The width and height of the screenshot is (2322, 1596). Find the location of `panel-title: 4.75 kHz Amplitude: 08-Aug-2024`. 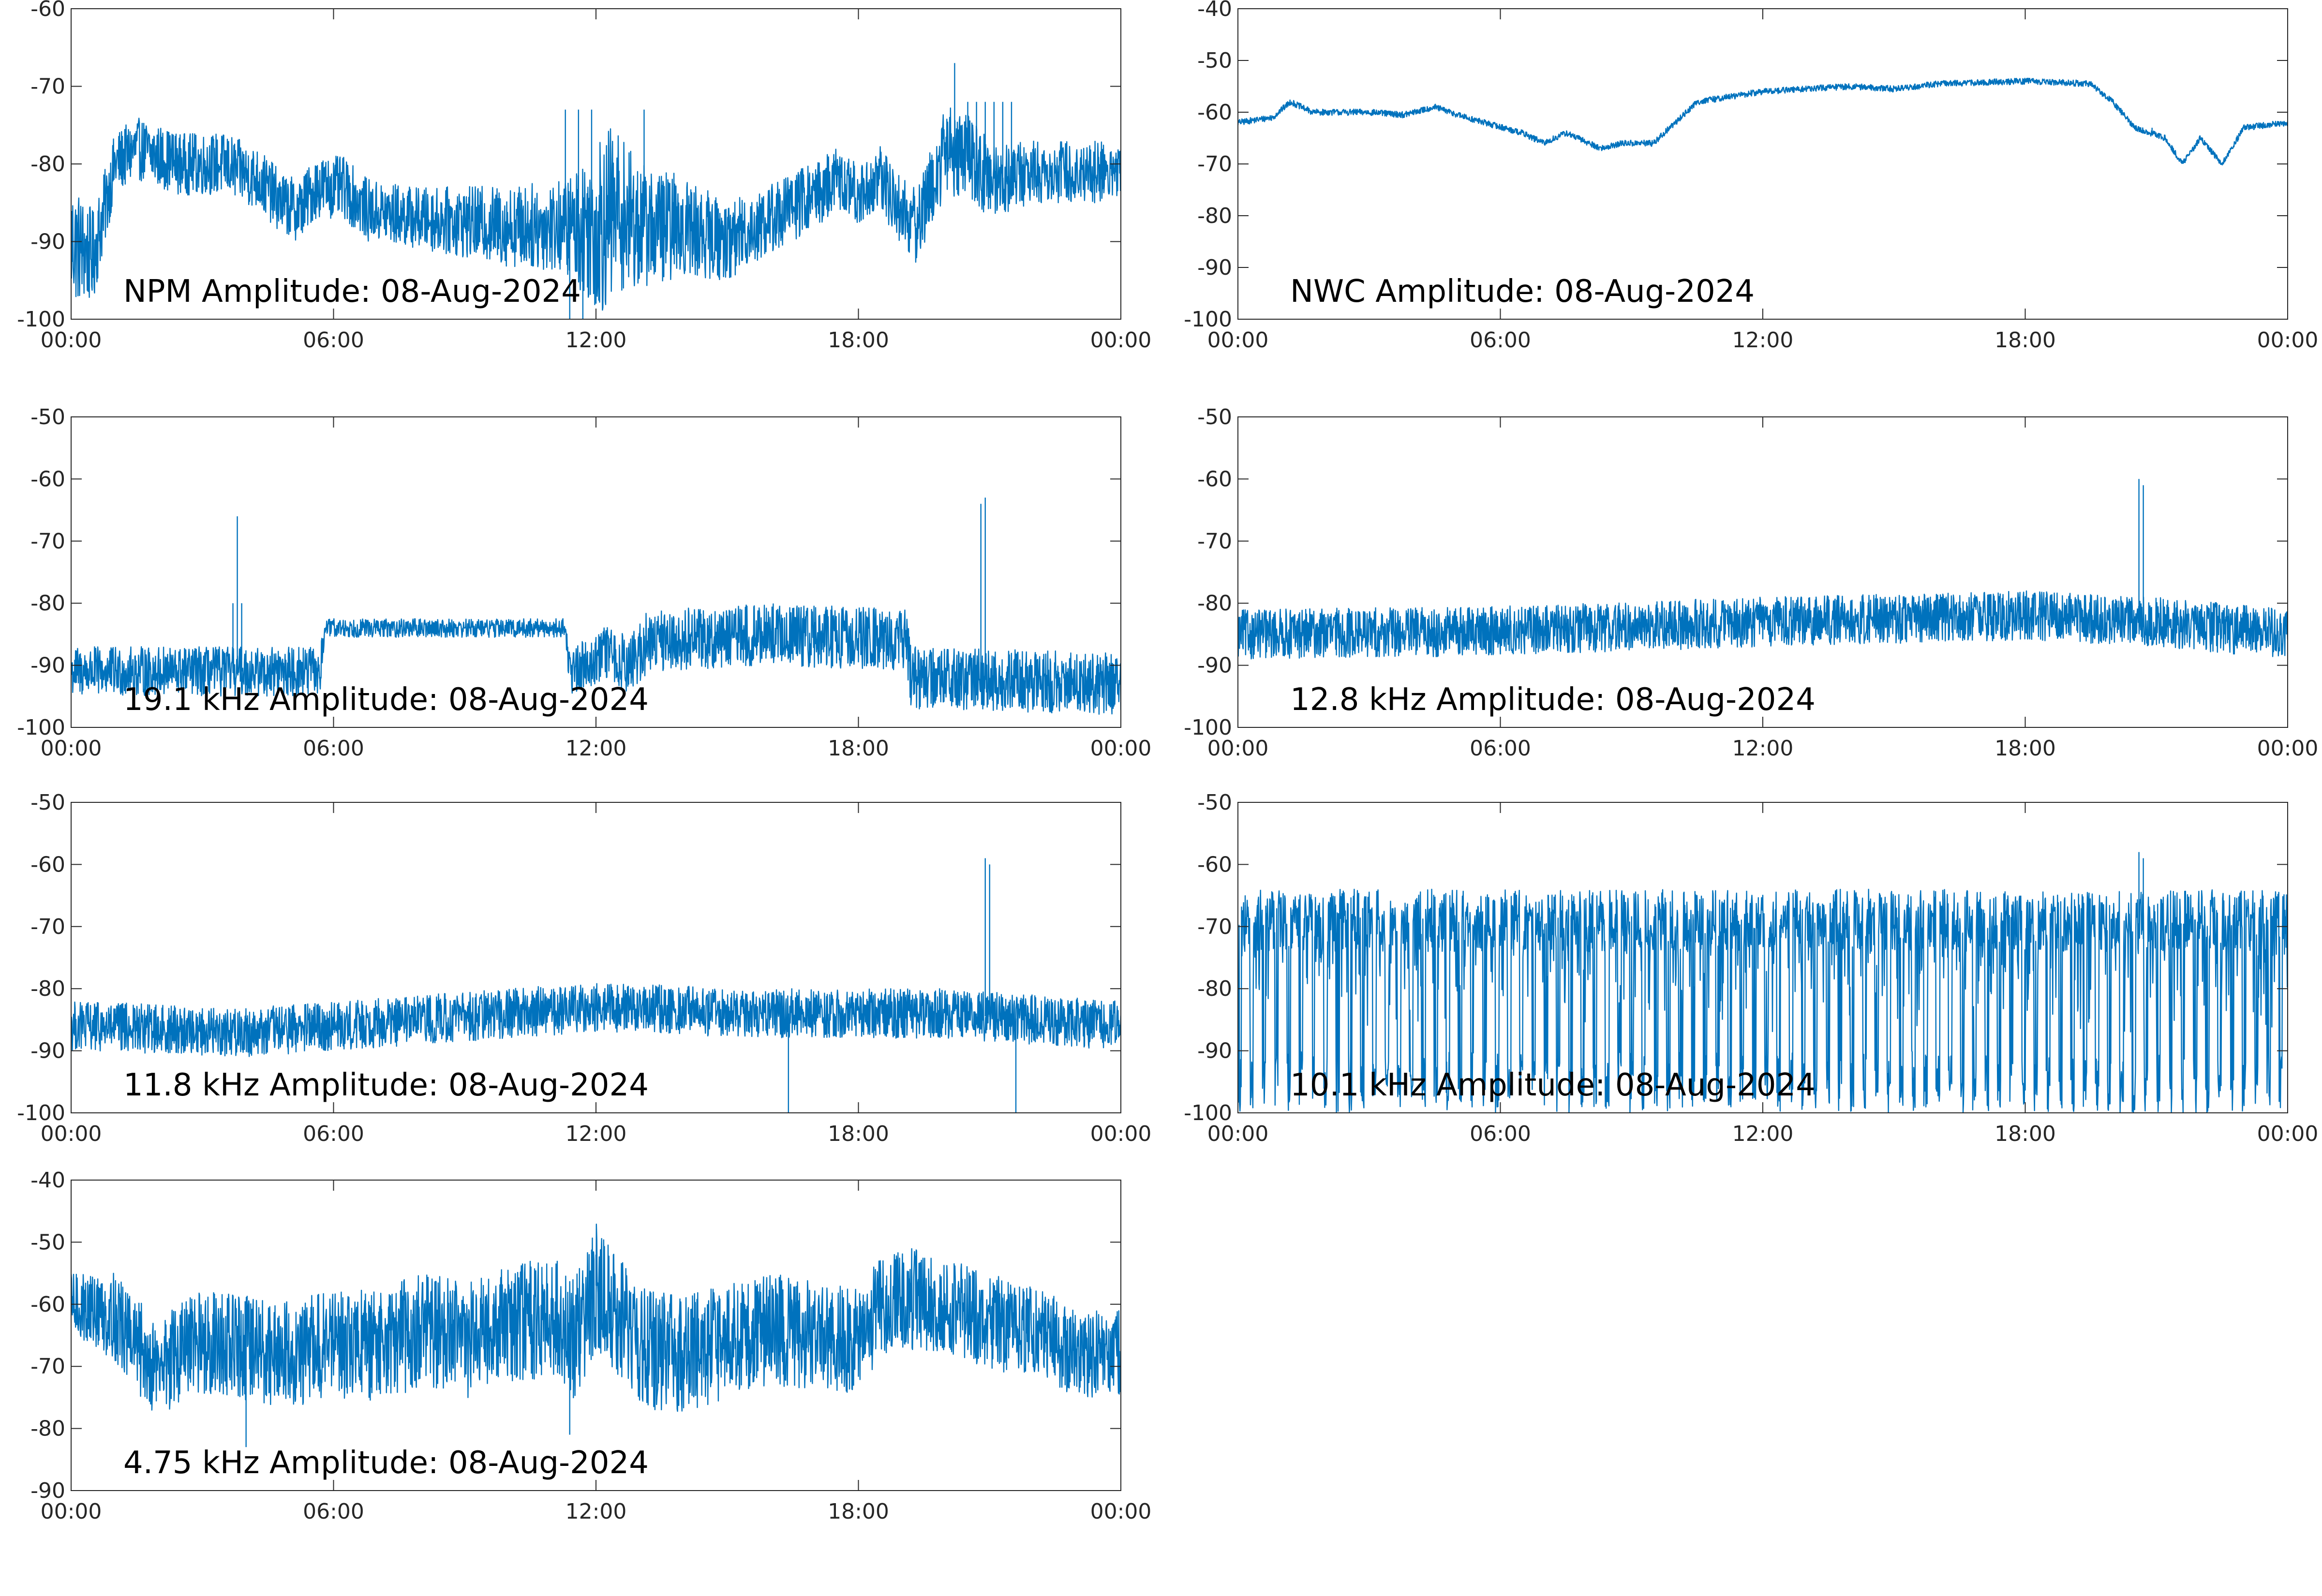

panel-title: 4.75 kHz Amplitude: 08-Aug-2024 is located at coordinates (386, 1463).